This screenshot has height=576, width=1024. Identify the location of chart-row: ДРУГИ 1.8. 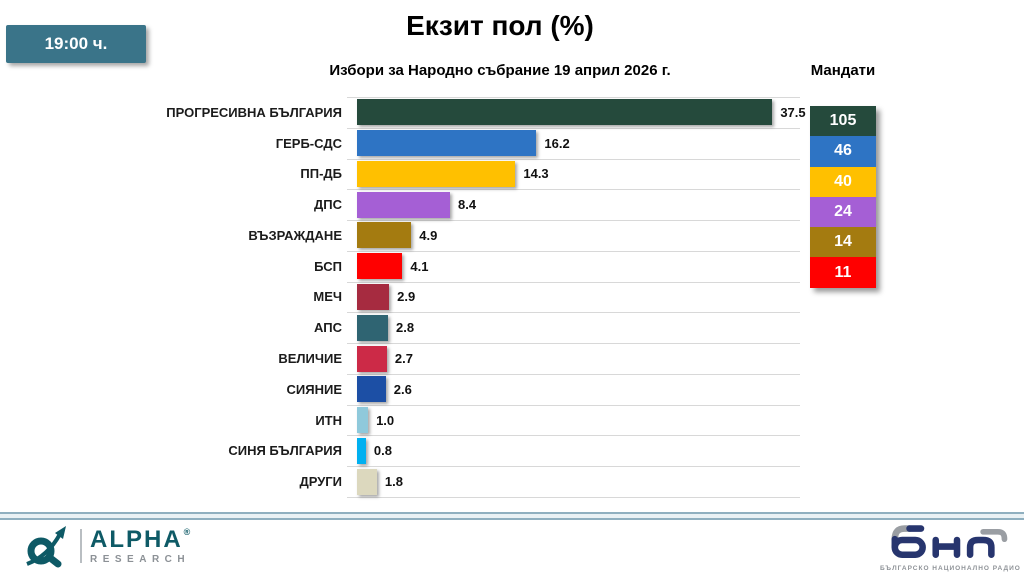
(405, 482).